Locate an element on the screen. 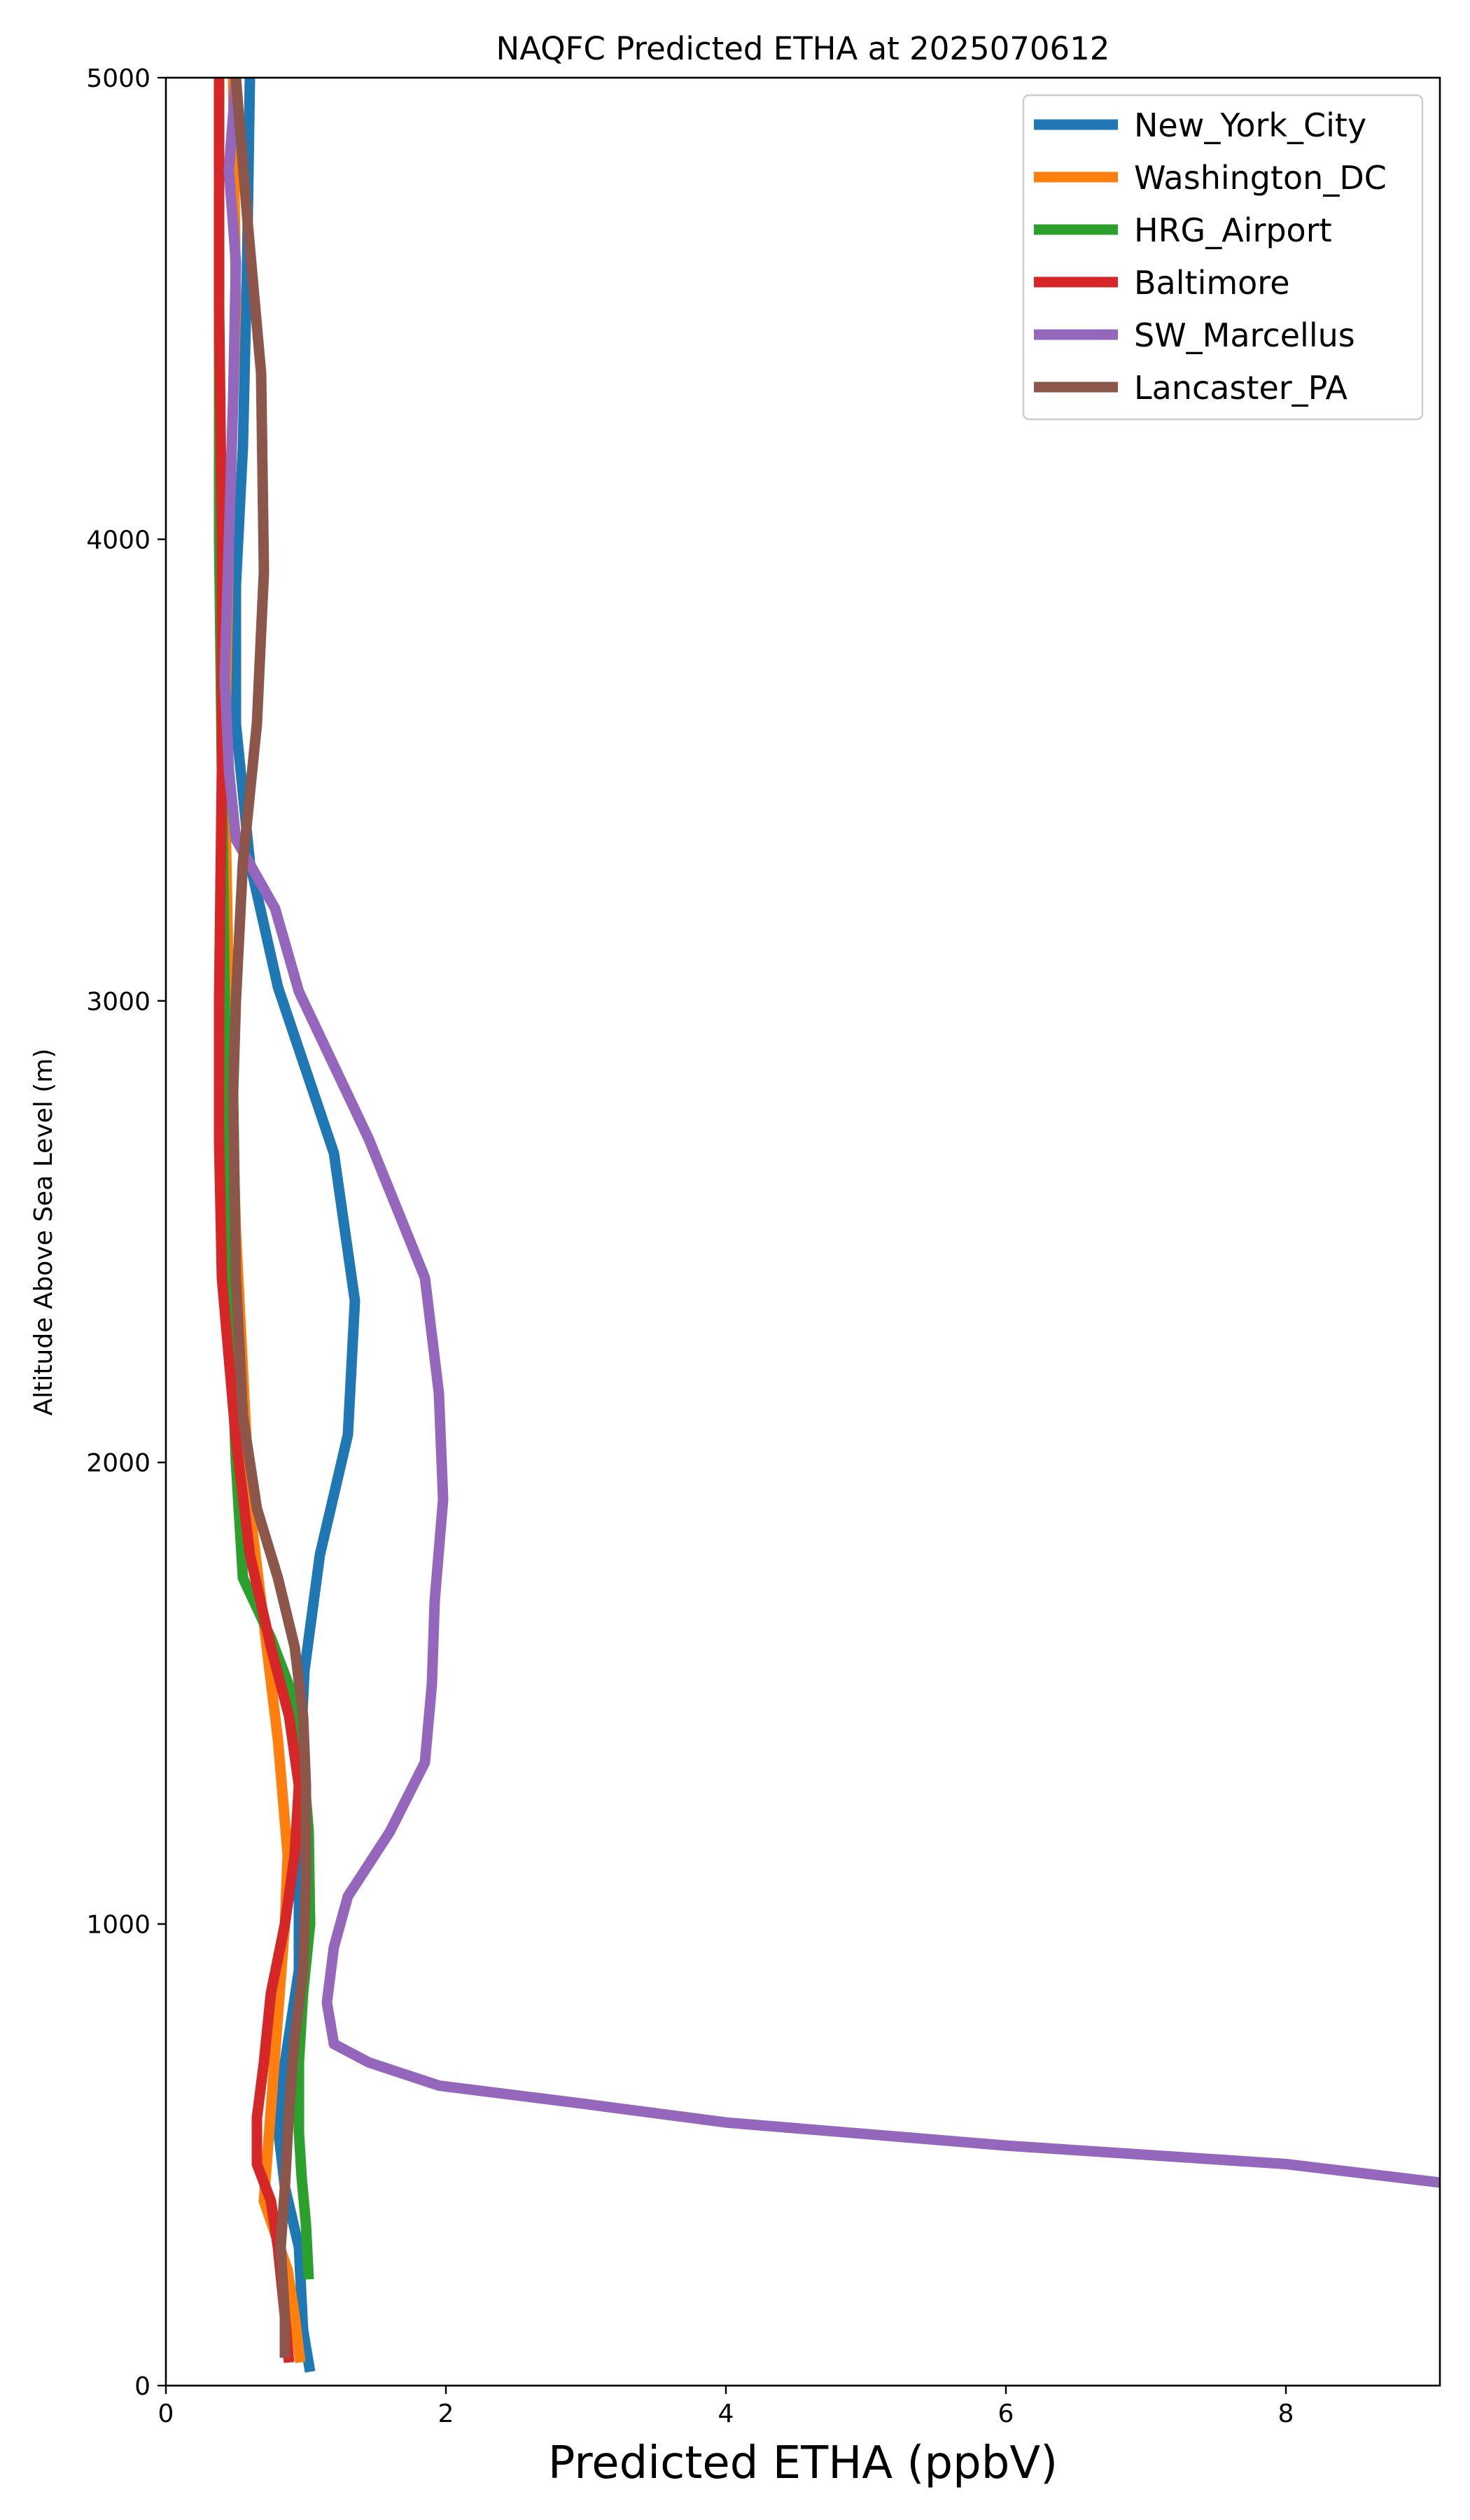 The image size is (1470, 2520). x-axis-ticks: 0 2 4 6 8 is located at coordinates (726, 2407).